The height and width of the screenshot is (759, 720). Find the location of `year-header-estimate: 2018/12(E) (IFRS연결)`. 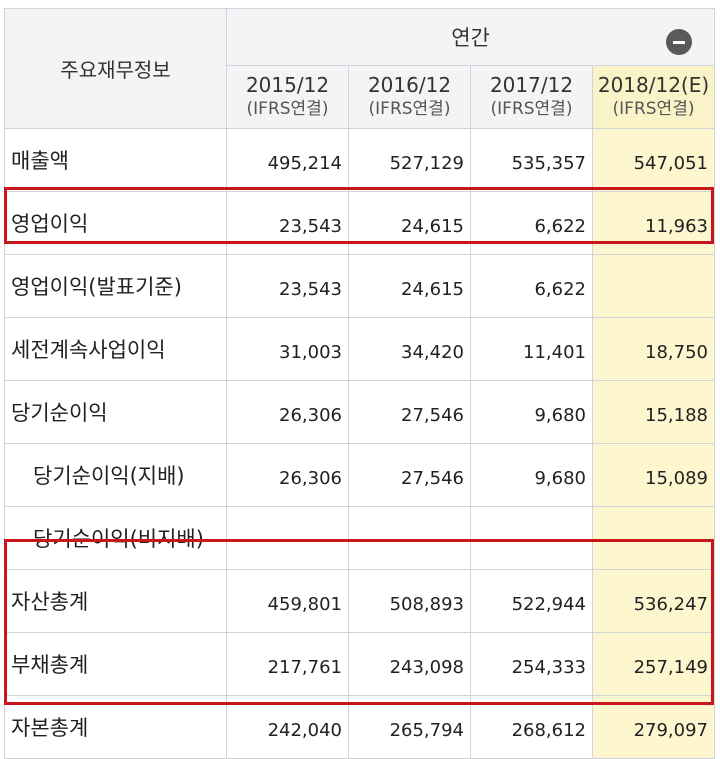

year-header-estimate: 2018/12(E) (IFRS연결) is located at coordinates (653, 97).